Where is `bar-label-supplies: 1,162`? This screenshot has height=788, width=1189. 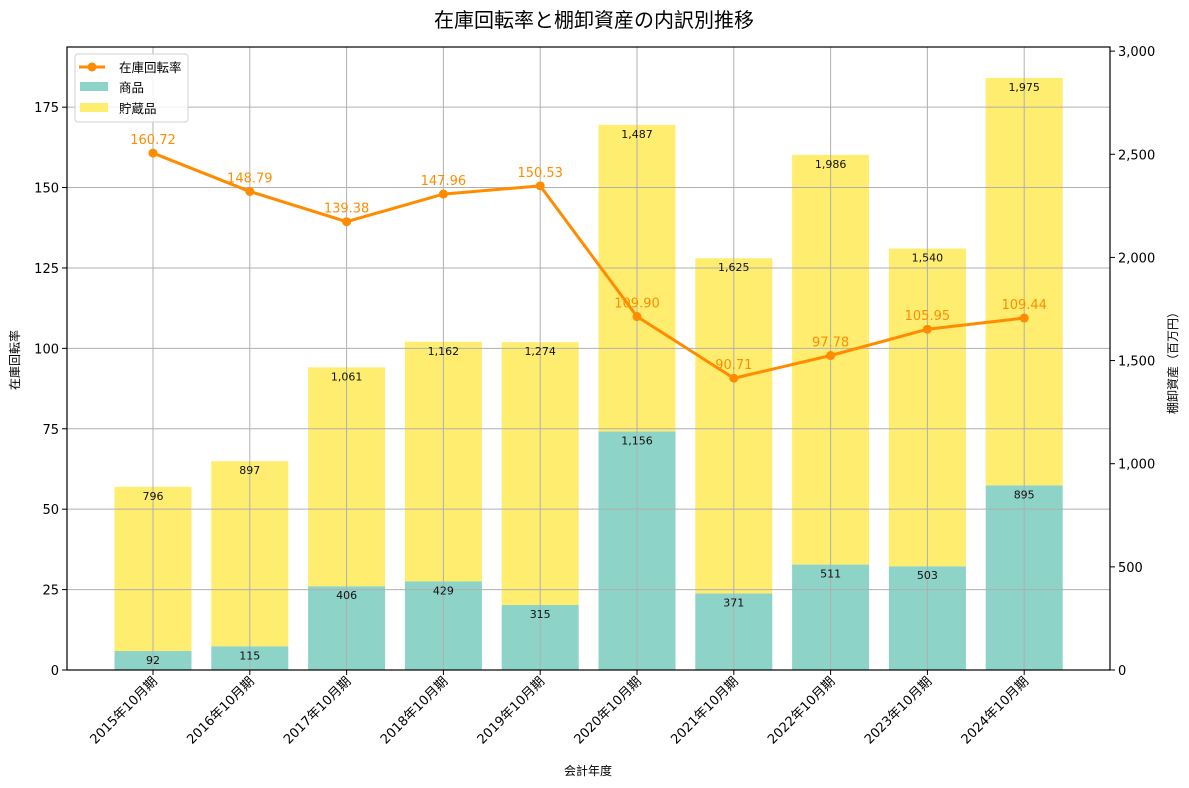 bar-label-supplies: 1,162 is located at coordinates (444, 351).